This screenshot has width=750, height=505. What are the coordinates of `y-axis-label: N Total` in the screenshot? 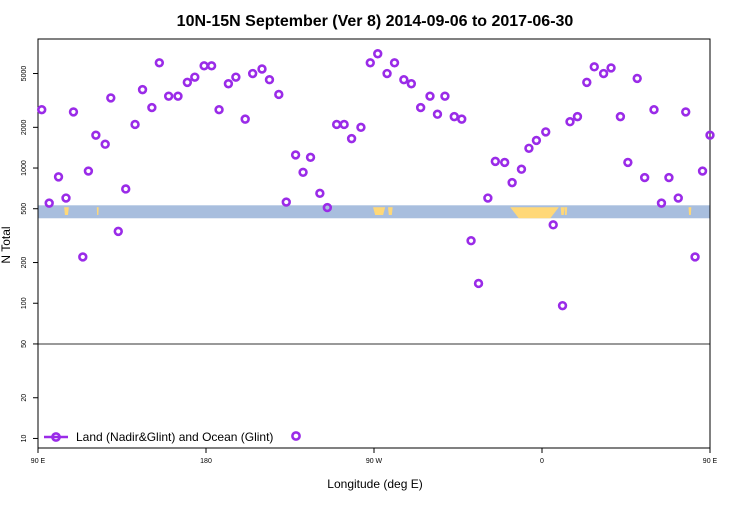 It's located at (6, 244).